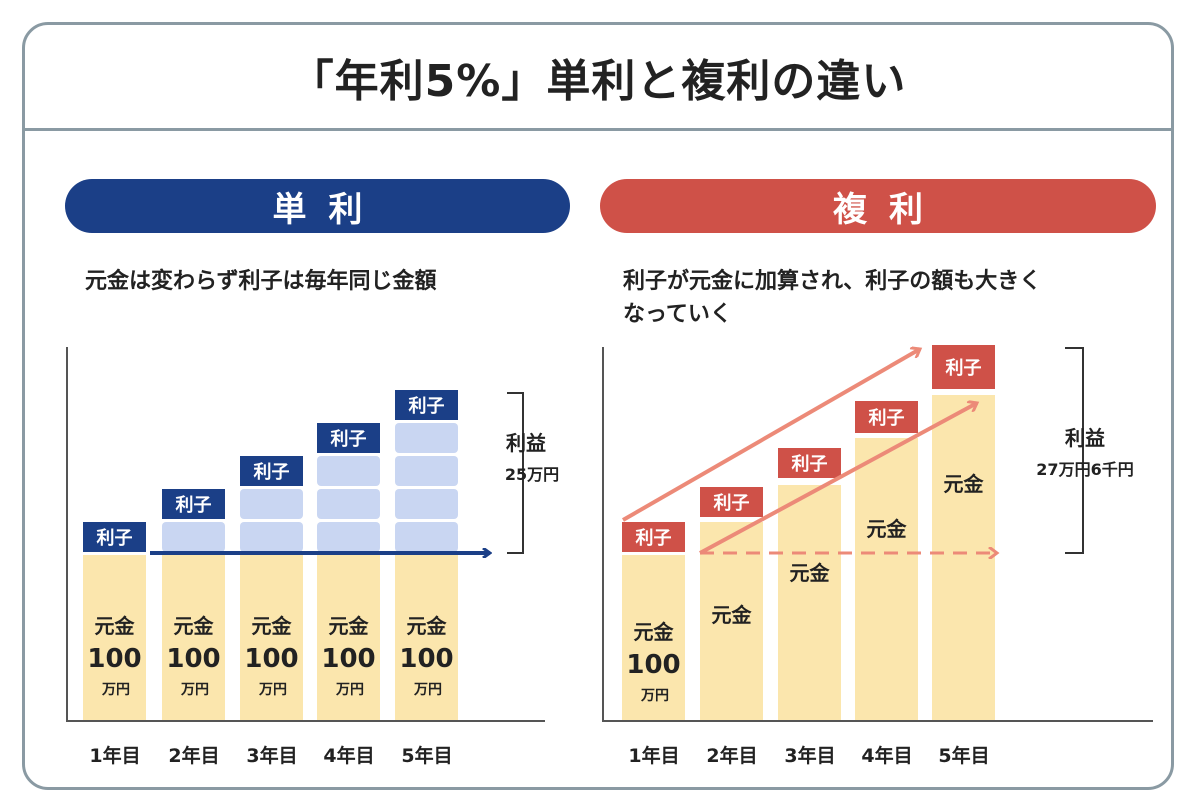 Image resolution: width=1200 pixels, height=810 pixels. Describe the element at coordinates (348, 755) in the screenshot. I see `simple-year-label: 4年目` at that location.